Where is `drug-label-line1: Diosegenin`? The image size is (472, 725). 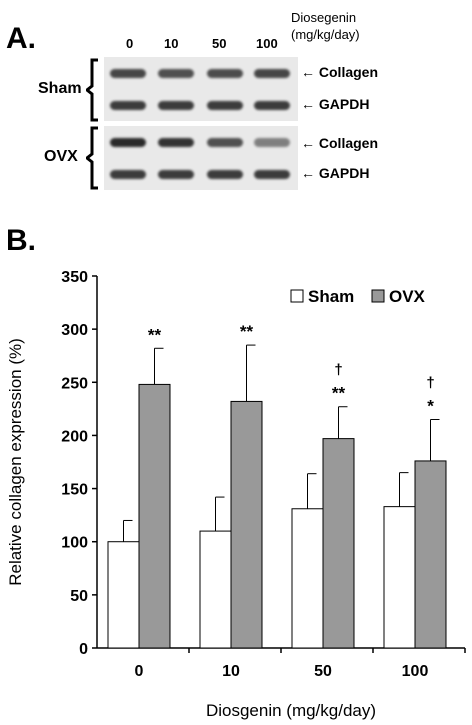
drug-label-line1: Diosegenin is located at coordinates (324, 17).